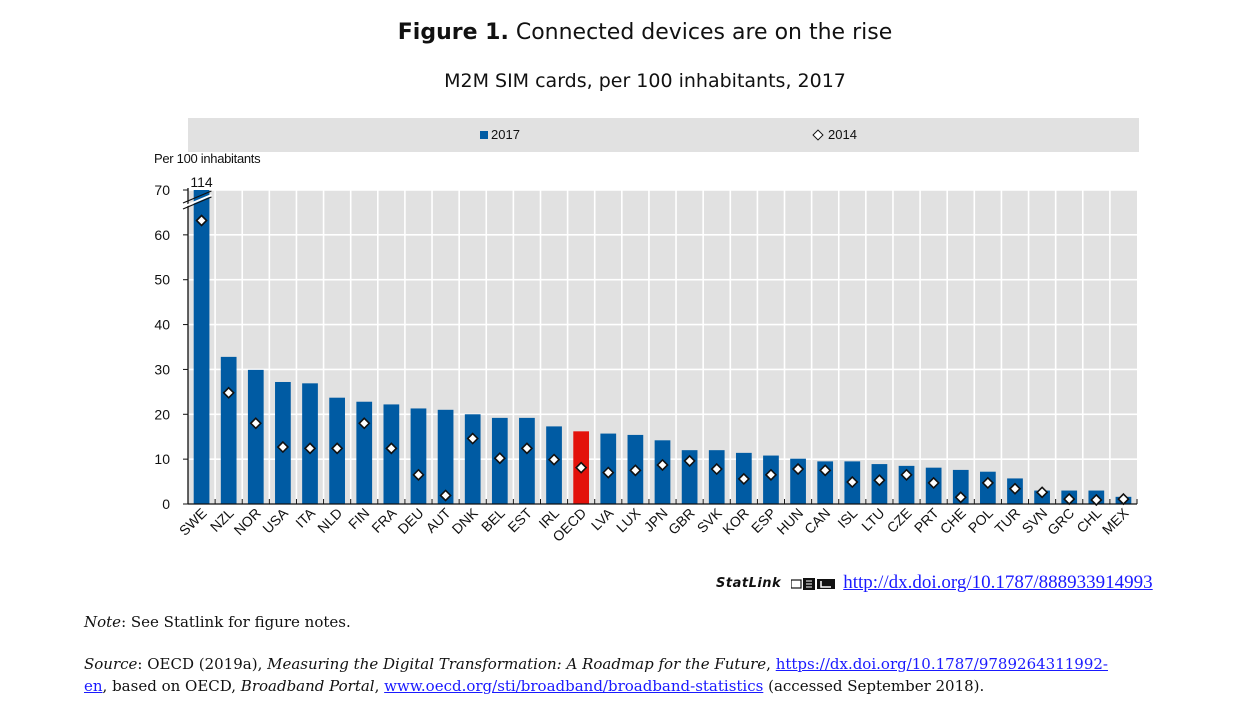 Image resolution: width=1240 pixels, height=727 pixels. What do you see at coordinates (519, 519) in the screenshot?
I see `x-tick-label: EST` at bounding box center [519, 519].